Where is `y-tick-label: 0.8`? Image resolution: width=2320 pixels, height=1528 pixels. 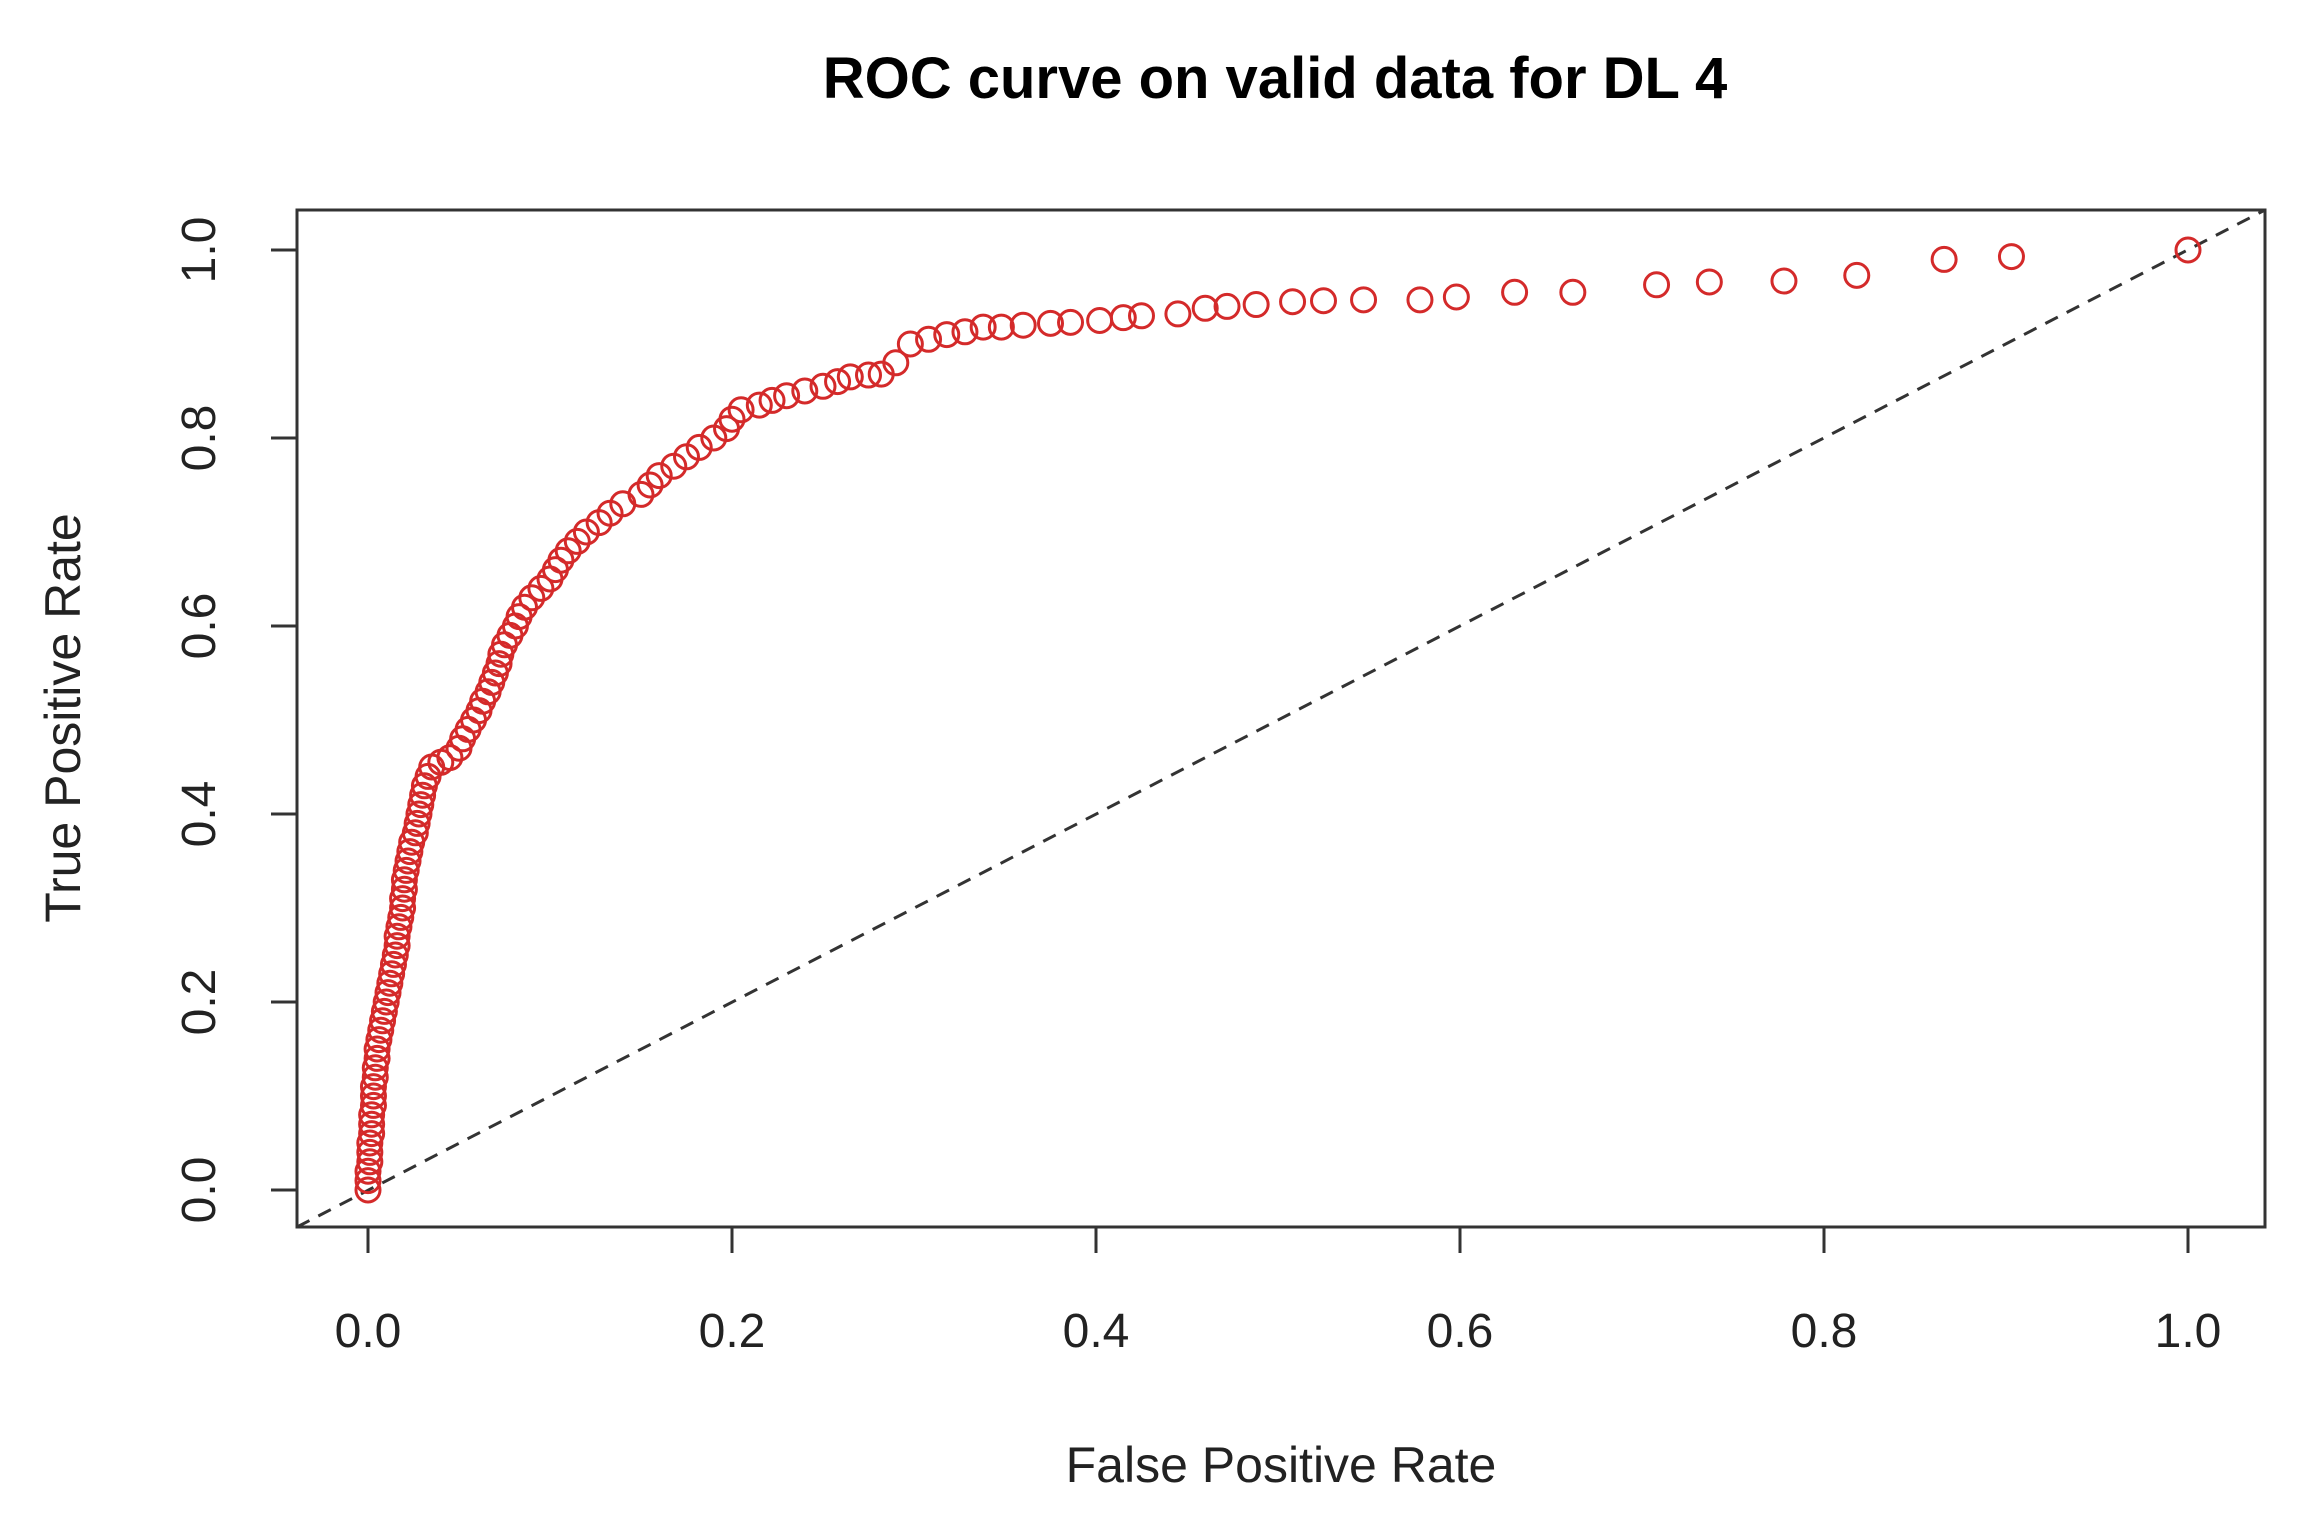 y-tick-label: 0.8 is located at coordinates (199, 438).